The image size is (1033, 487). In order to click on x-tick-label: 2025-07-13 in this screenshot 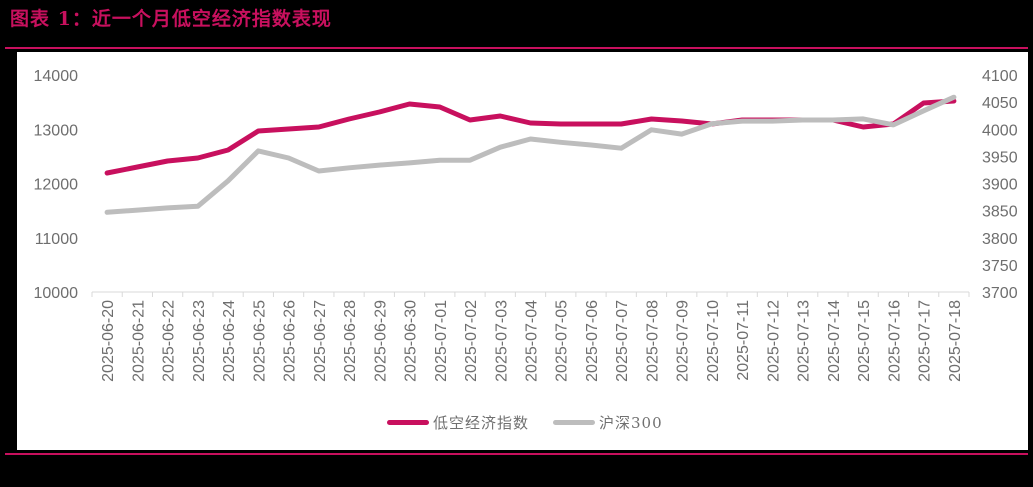, I will do `click(804, 341)`.